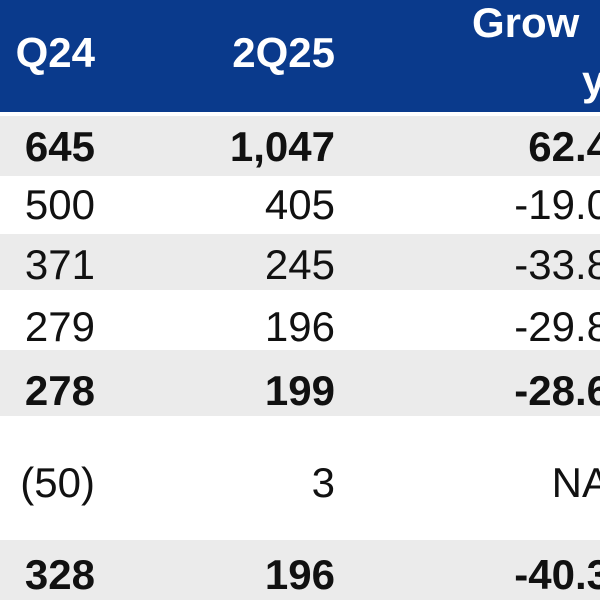 The height and width of the screenshot is (600, 600). I want to click on row-3-col-2: 245, so click(299, 264).